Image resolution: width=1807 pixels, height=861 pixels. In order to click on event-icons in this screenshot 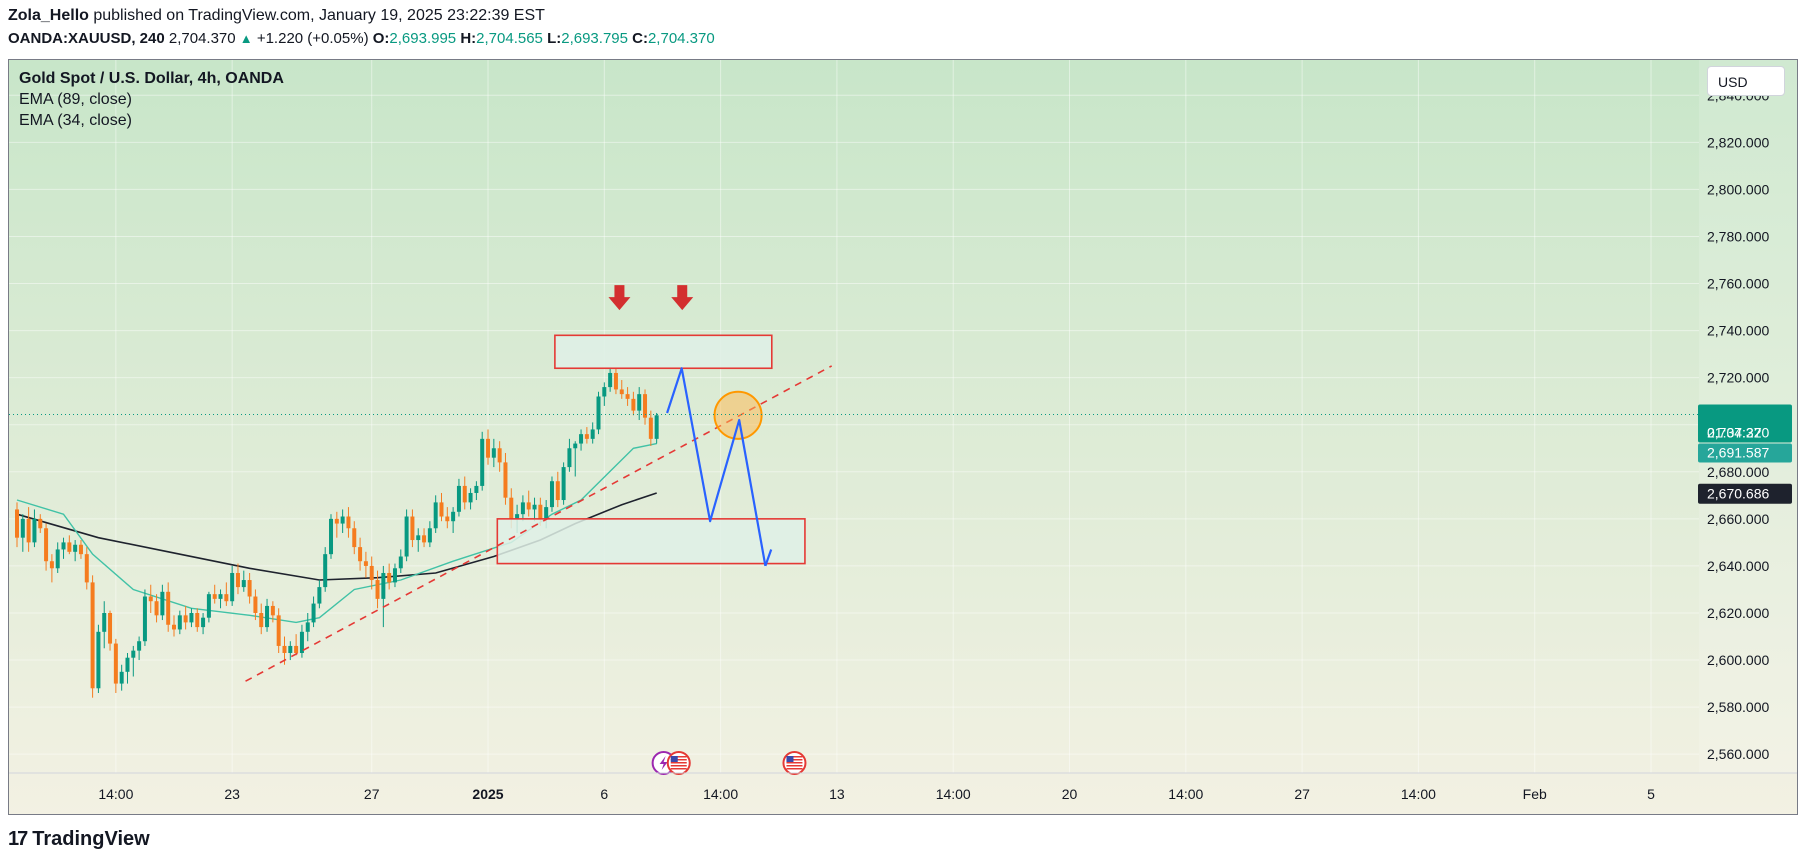, I will do `click(729, 763)`.